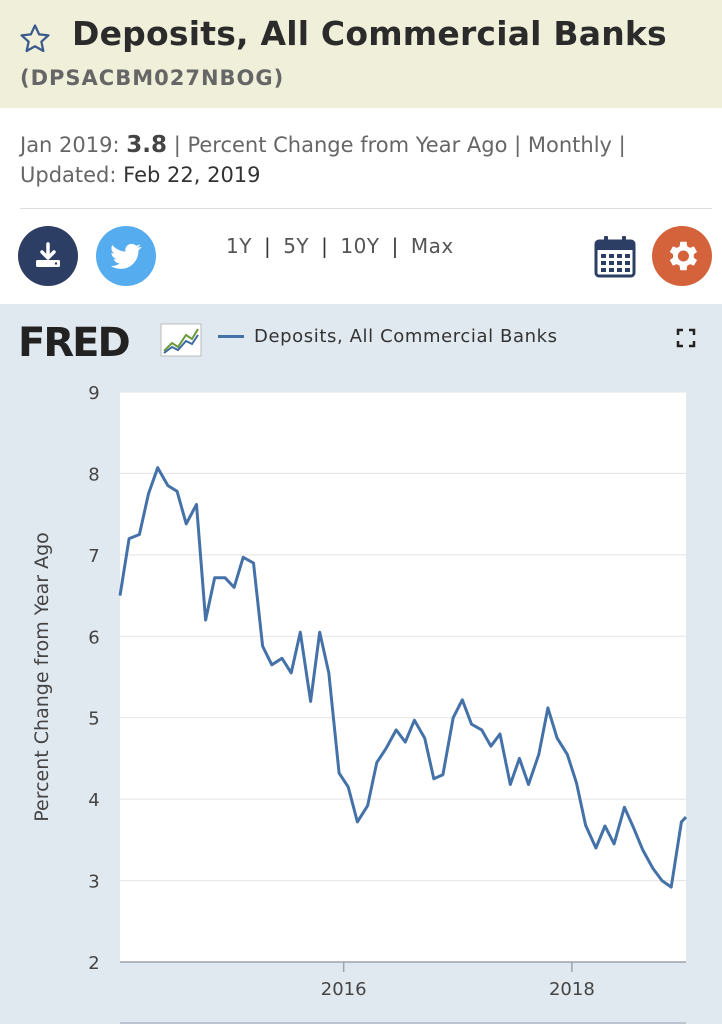 This screenshot has height=1024, width=722. I want to click on y-tick-label: 2, so click(93, 963).